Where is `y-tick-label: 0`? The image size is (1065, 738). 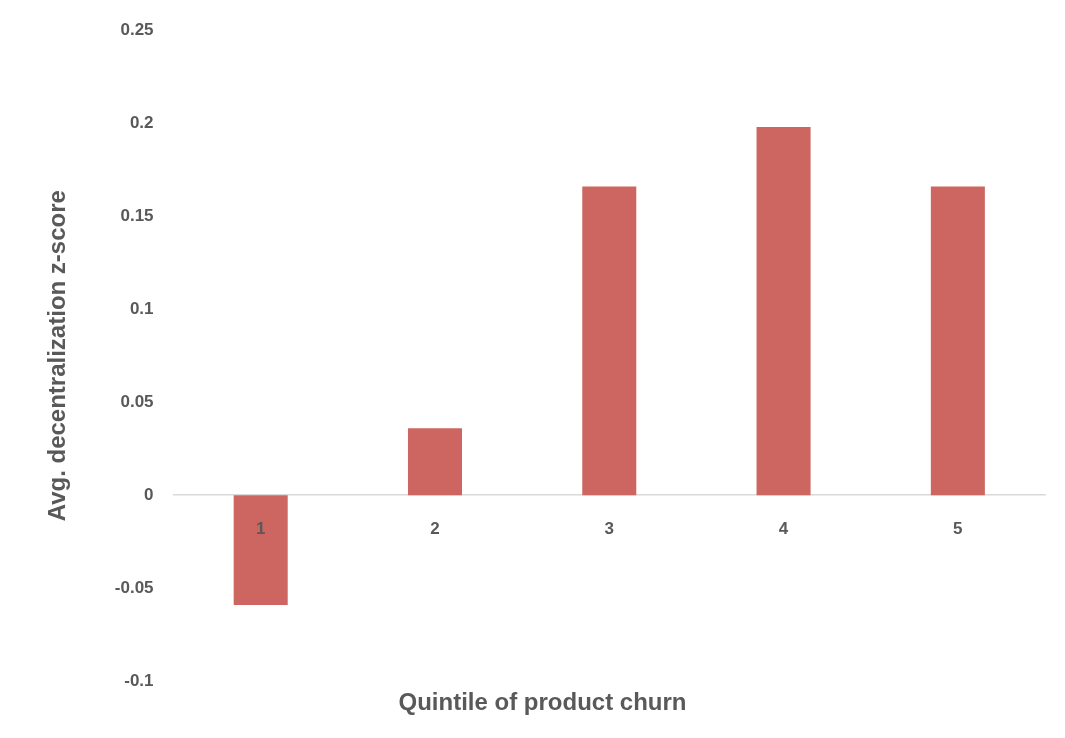
y-tick-label: 0 is located at coordinates (149, 494).